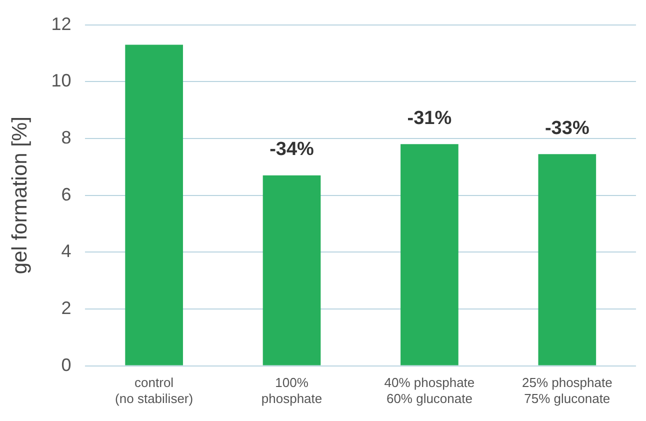 Image resolution: width=646 pixels, height=421 pixels. What do you see at coordinates (66, 364) in the screenshot?
I see `y-tick-label: 0` at bounding box center [66, 364].